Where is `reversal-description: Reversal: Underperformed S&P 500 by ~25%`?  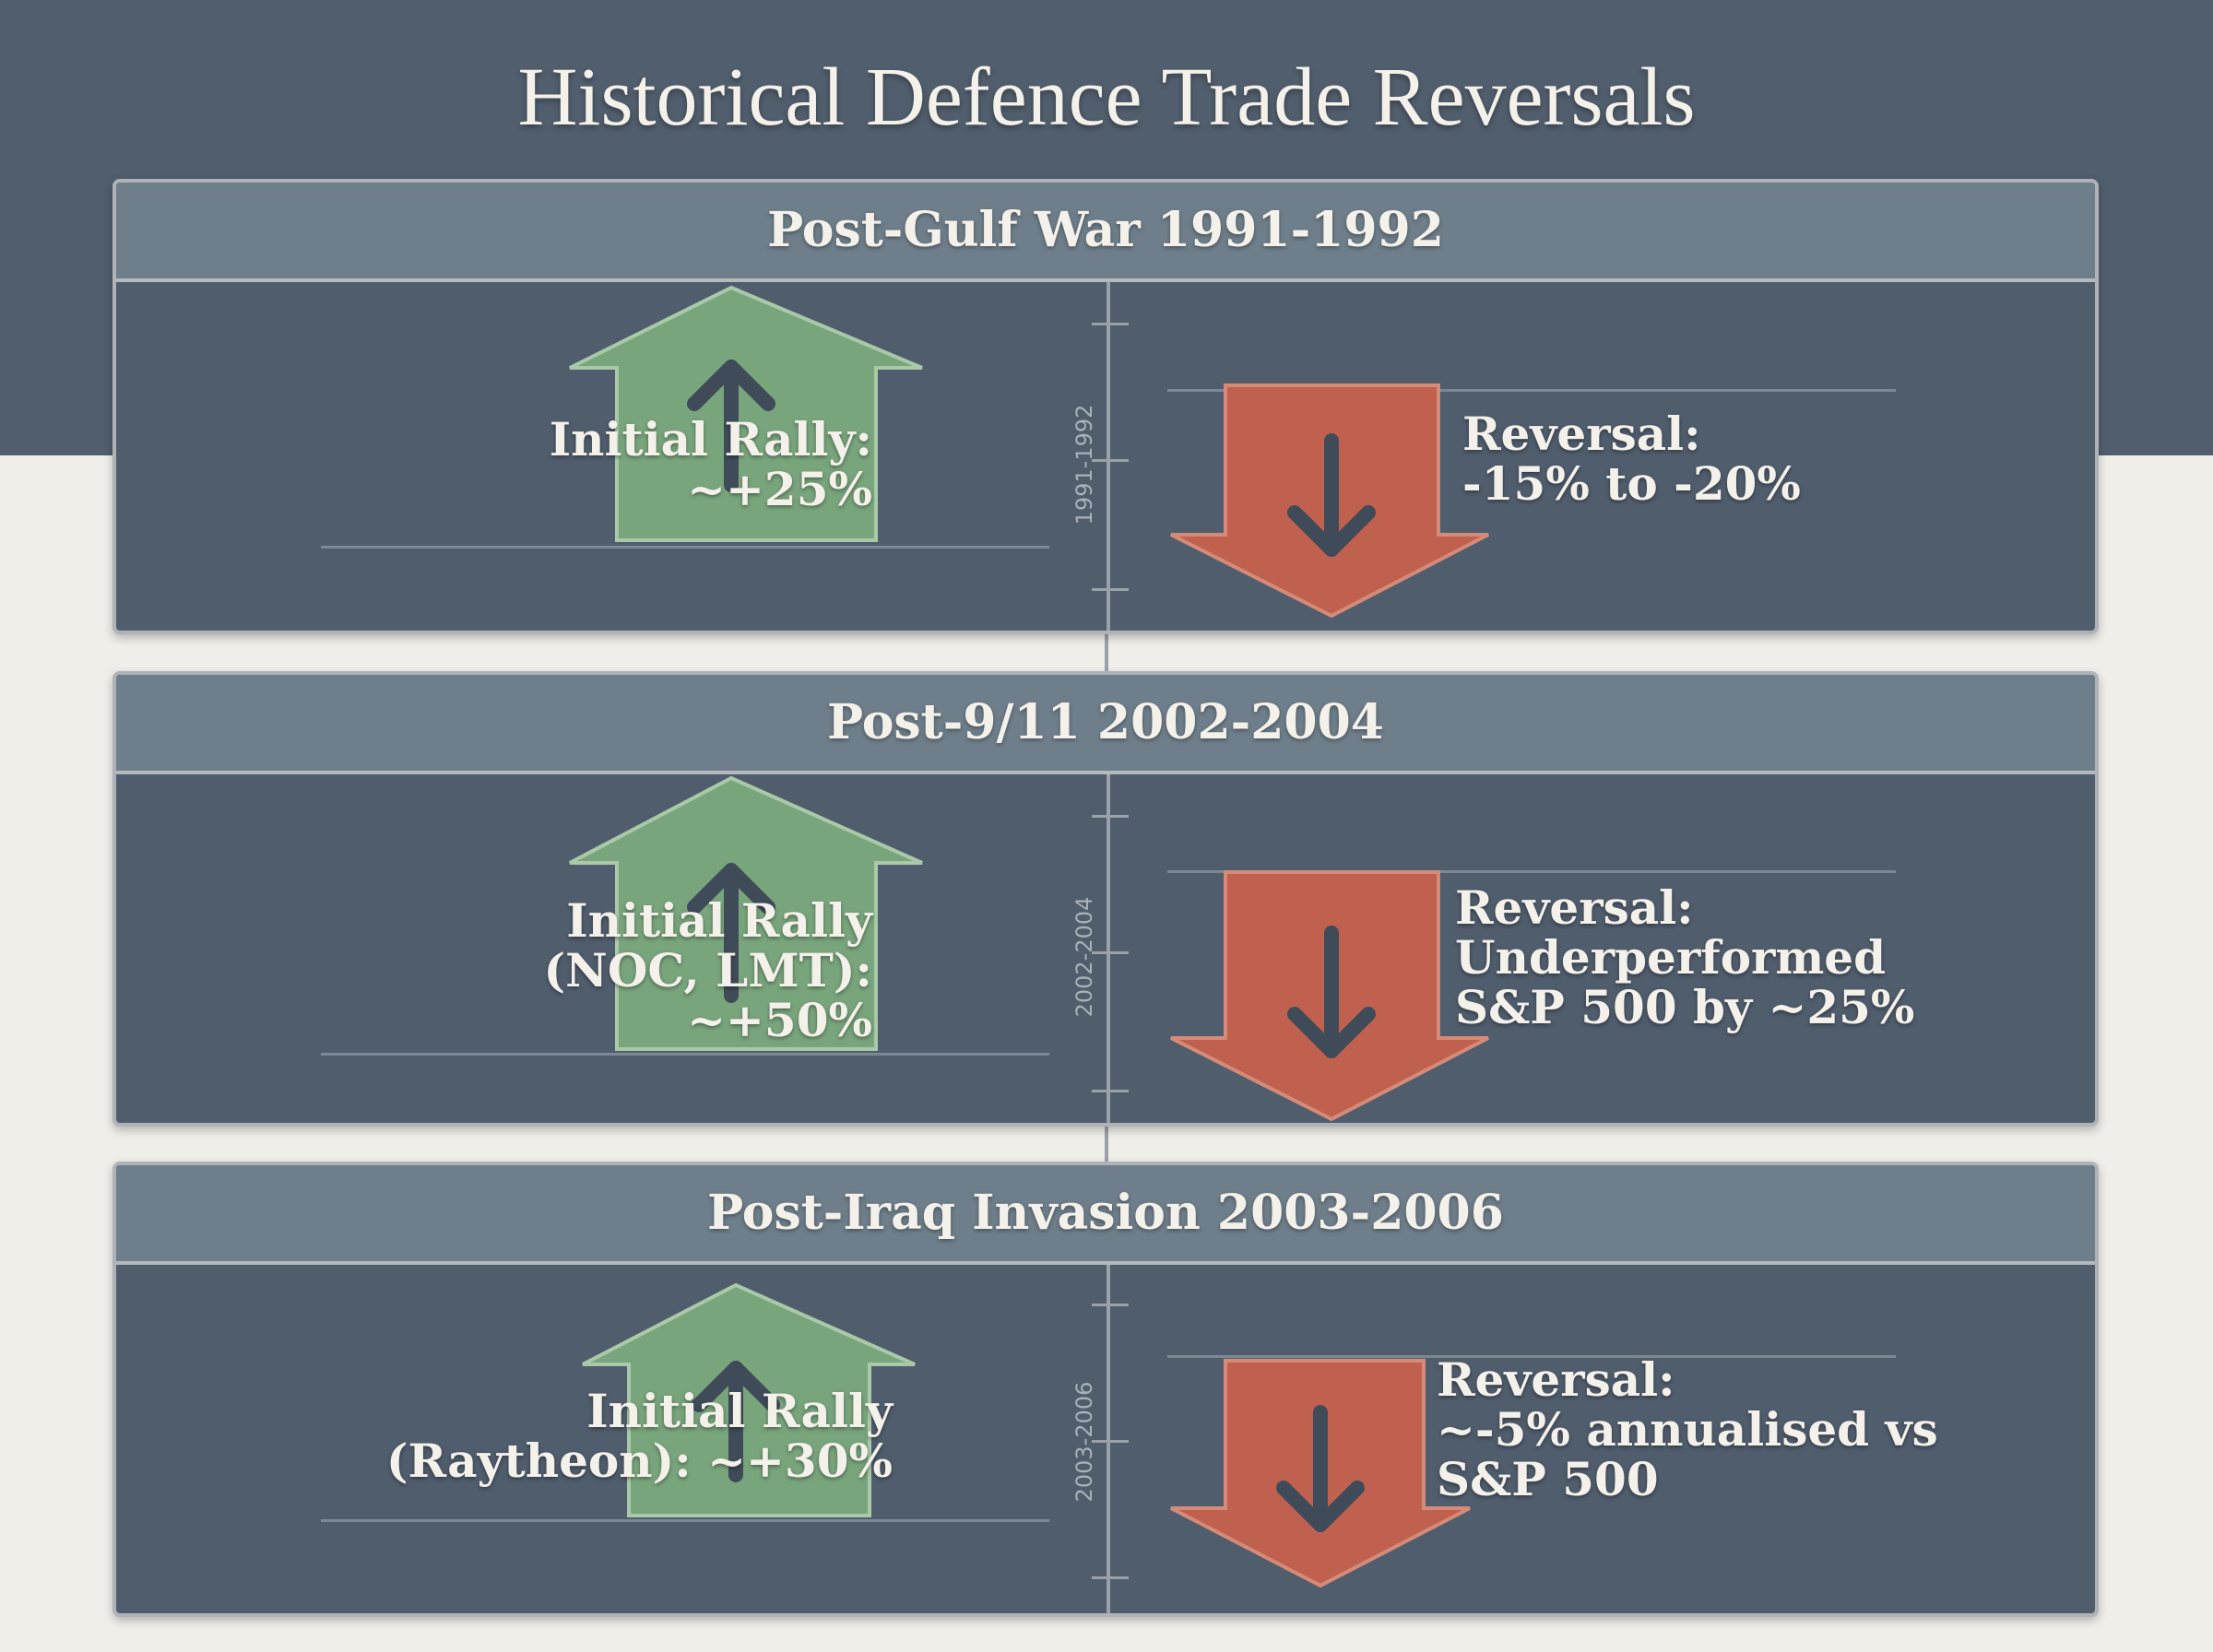
reversal-description: Reversal: Underperformed S&P 500 by ~25% is located at coordinates (1768, 957).